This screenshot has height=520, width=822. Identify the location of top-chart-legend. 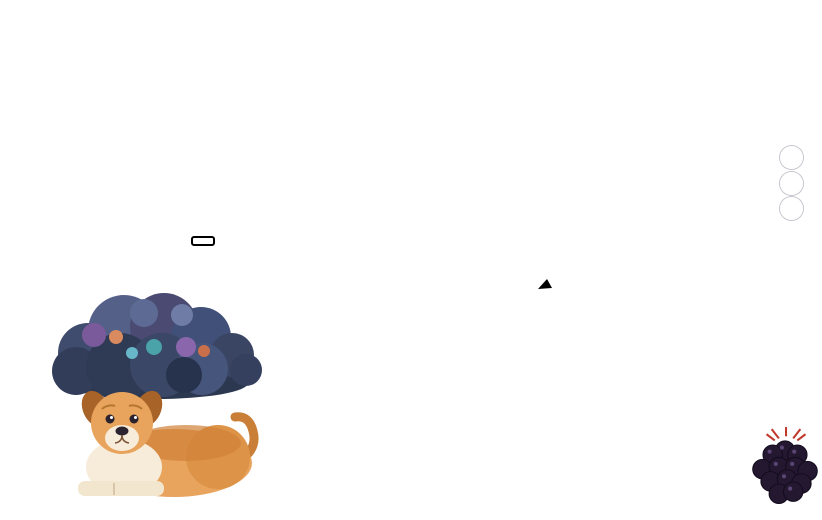
(757, 34).